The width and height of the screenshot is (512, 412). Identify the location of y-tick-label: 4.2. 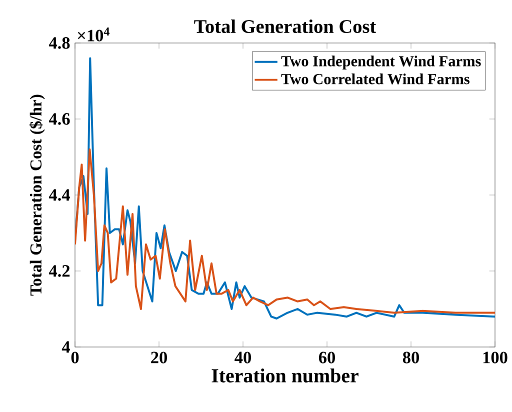
(59, 271).